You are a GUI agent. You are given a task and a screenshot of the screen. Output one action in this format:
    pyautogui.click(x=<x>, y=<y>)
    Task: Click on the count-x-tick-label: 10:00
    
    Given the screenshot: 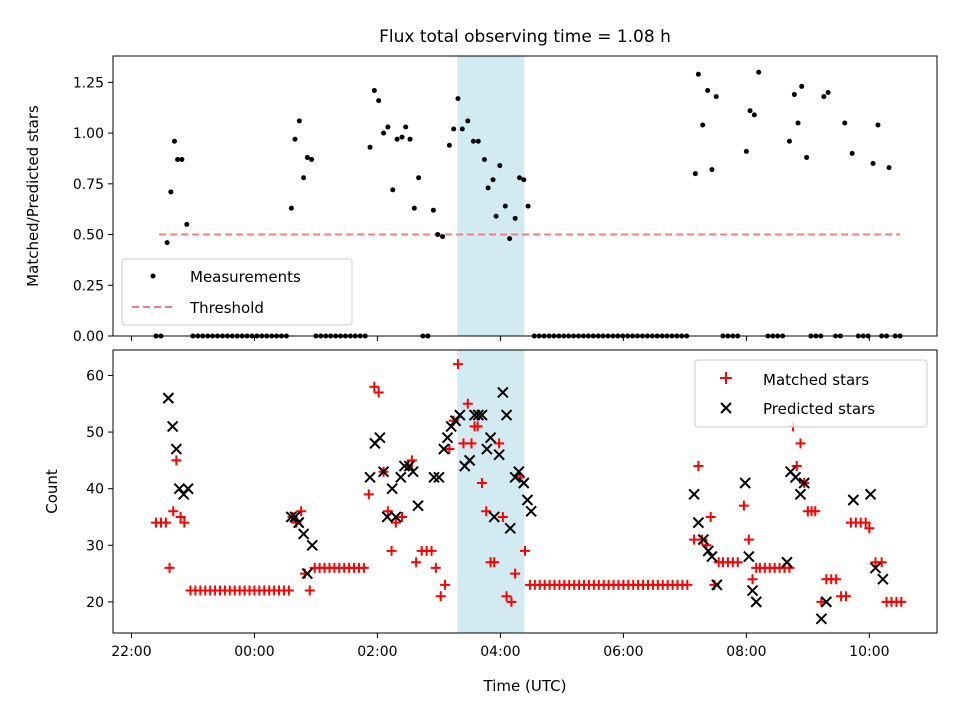 What is the action you would take?
    pyautogui.click(x=869, y=652)
    